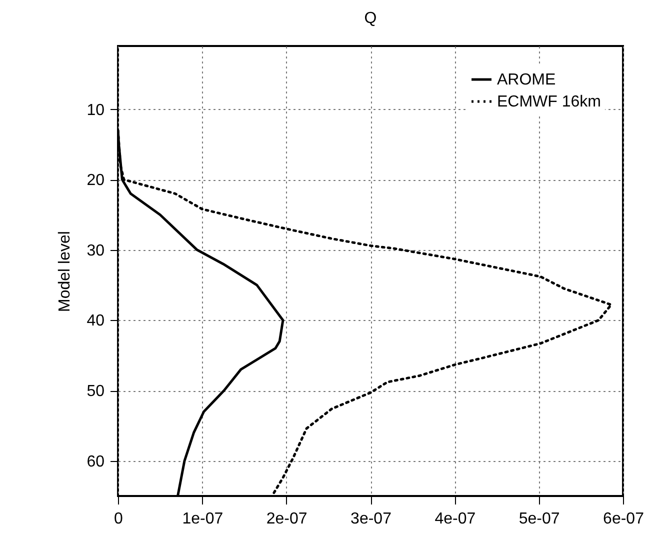  Describe the element at coordinates (526, 80) in the screenshot. I see `legend-label: AROME` at that location.